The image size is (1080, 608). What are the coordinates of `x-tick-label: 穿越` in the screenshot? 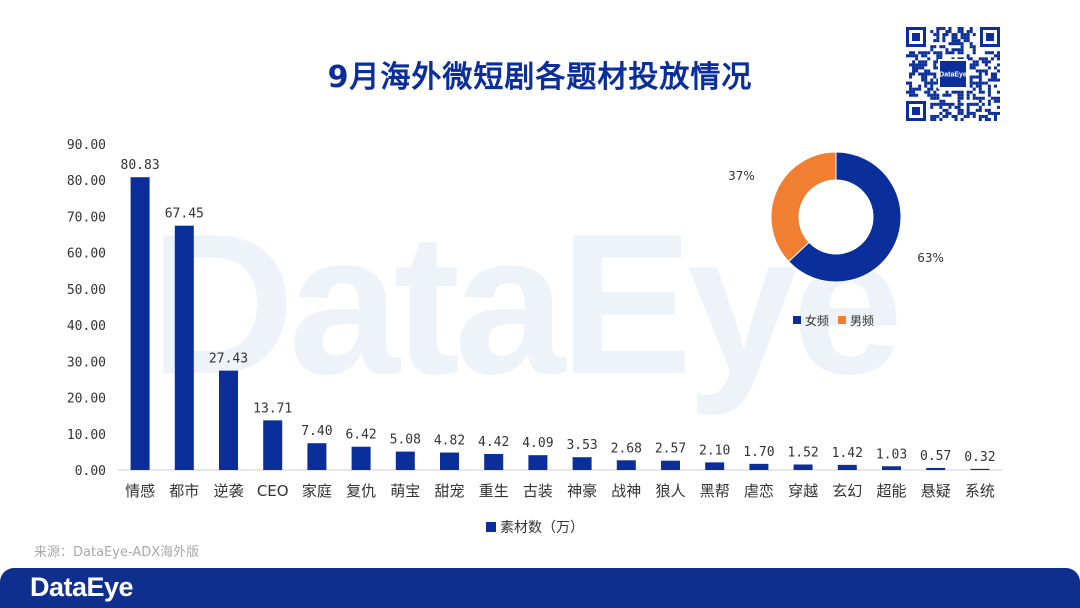 It's located at (803, 491).